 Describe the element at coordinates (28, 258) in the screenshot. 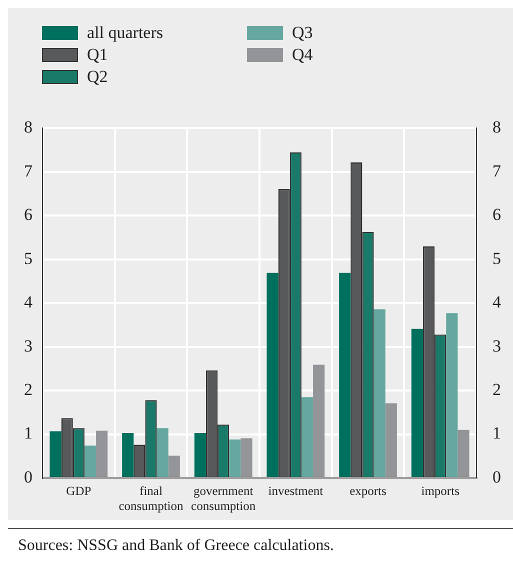

I see `y-tick-label: 5` at that location.